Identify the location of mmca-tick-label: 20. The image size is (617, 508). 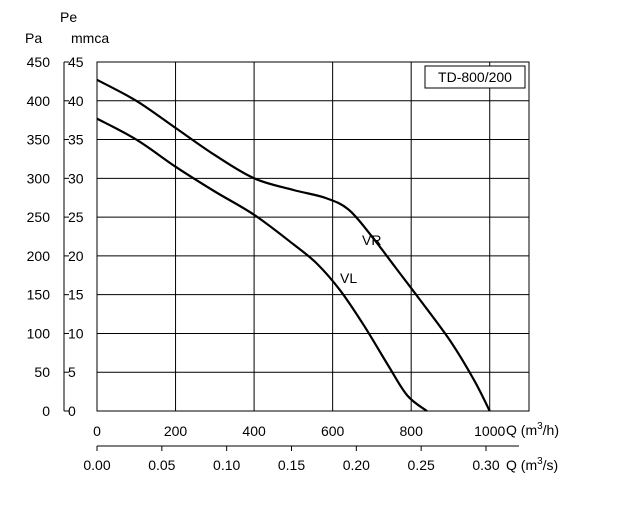
(76, 256).